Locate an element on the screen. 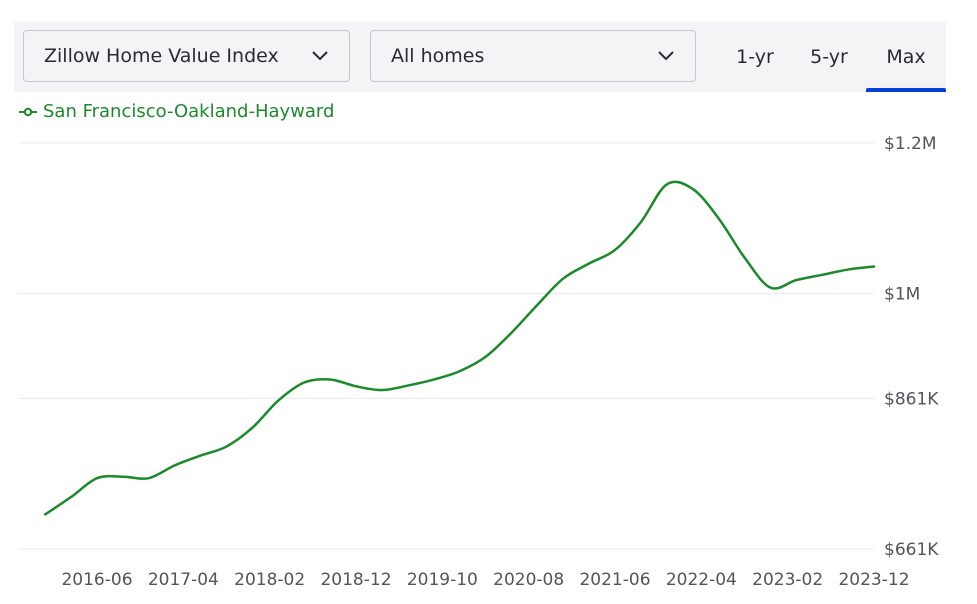  chart-legend: San Francisco-Oakland-Hayward is located at coordinates (176, 111).